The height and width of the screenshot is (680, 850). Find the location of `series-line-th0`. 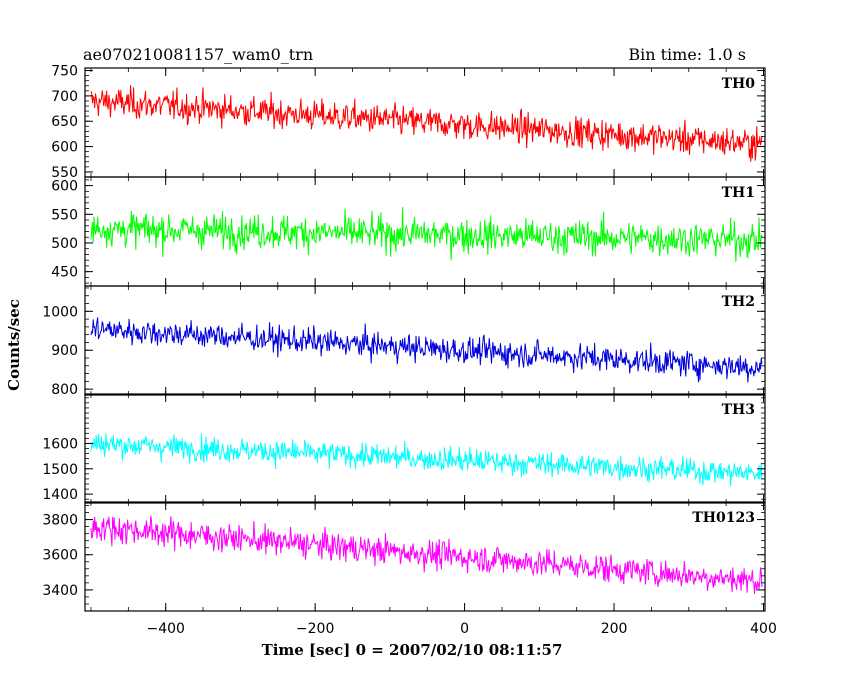

series-line-th0 is located at coordinates (426, 123).